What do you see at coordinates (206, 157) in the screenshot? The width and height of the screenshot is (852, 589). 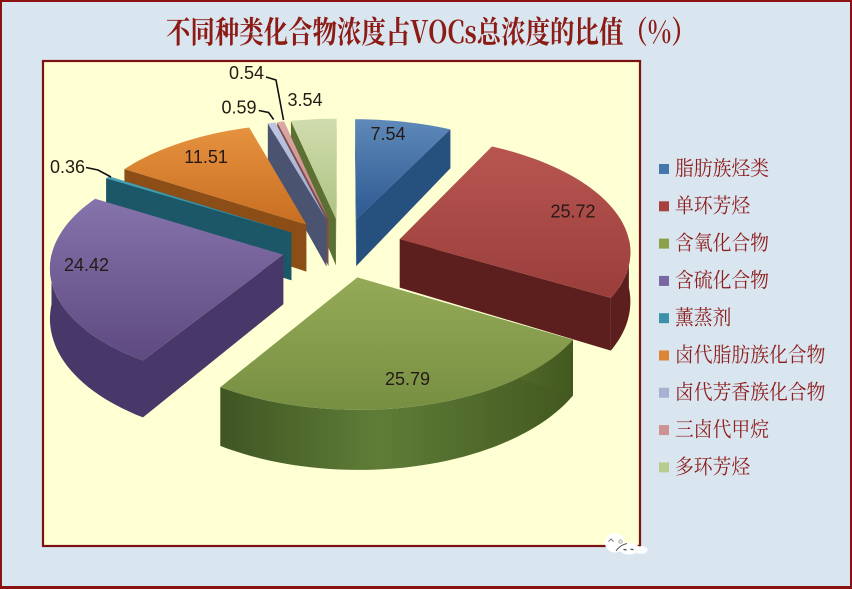 I see `svg-text: 11.51` at bounding box center [206, 157].